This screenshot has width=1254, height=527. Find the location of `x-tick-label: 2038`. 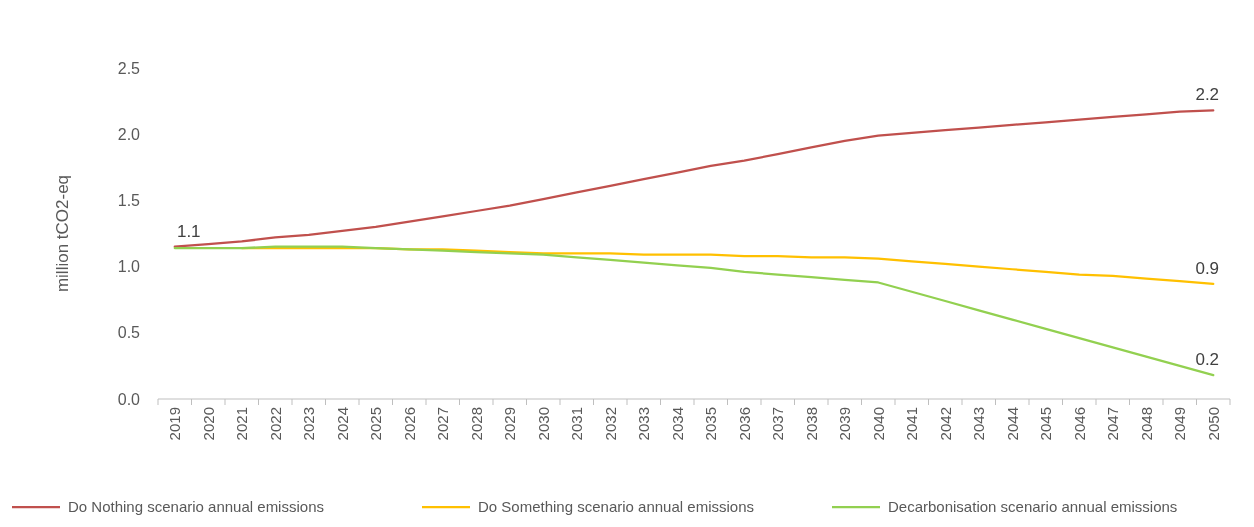

x-tick-label: 2038 is located at coordinates (811, 424).